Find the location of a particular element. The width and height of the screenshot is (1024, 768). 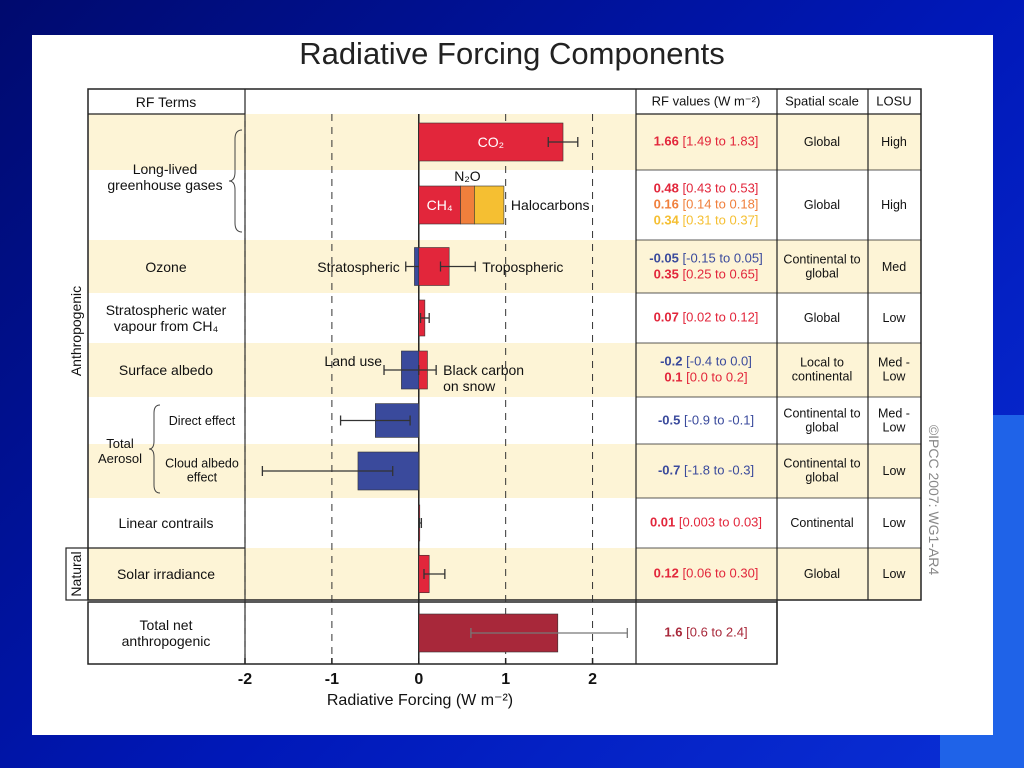

rf-value-line: 0.35 [0.25 to 0.65] is located at coordinates (706, 274).